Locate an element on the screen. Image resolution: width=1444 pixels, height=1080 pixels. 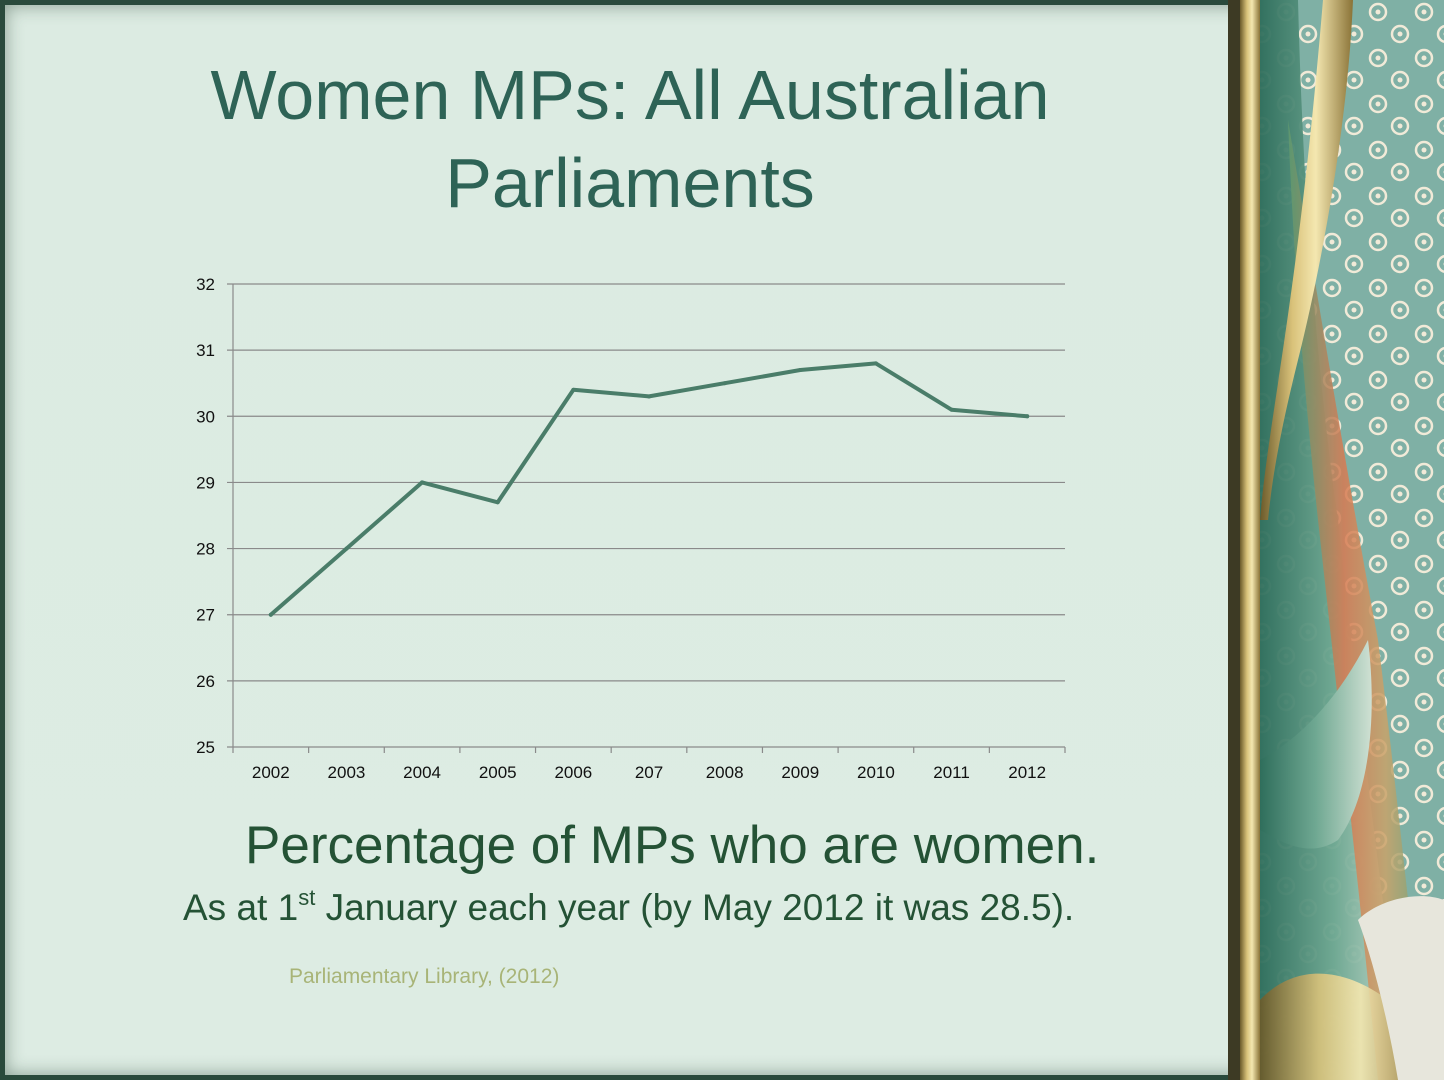
data-point-2010 is located at coordinates (875, 363).